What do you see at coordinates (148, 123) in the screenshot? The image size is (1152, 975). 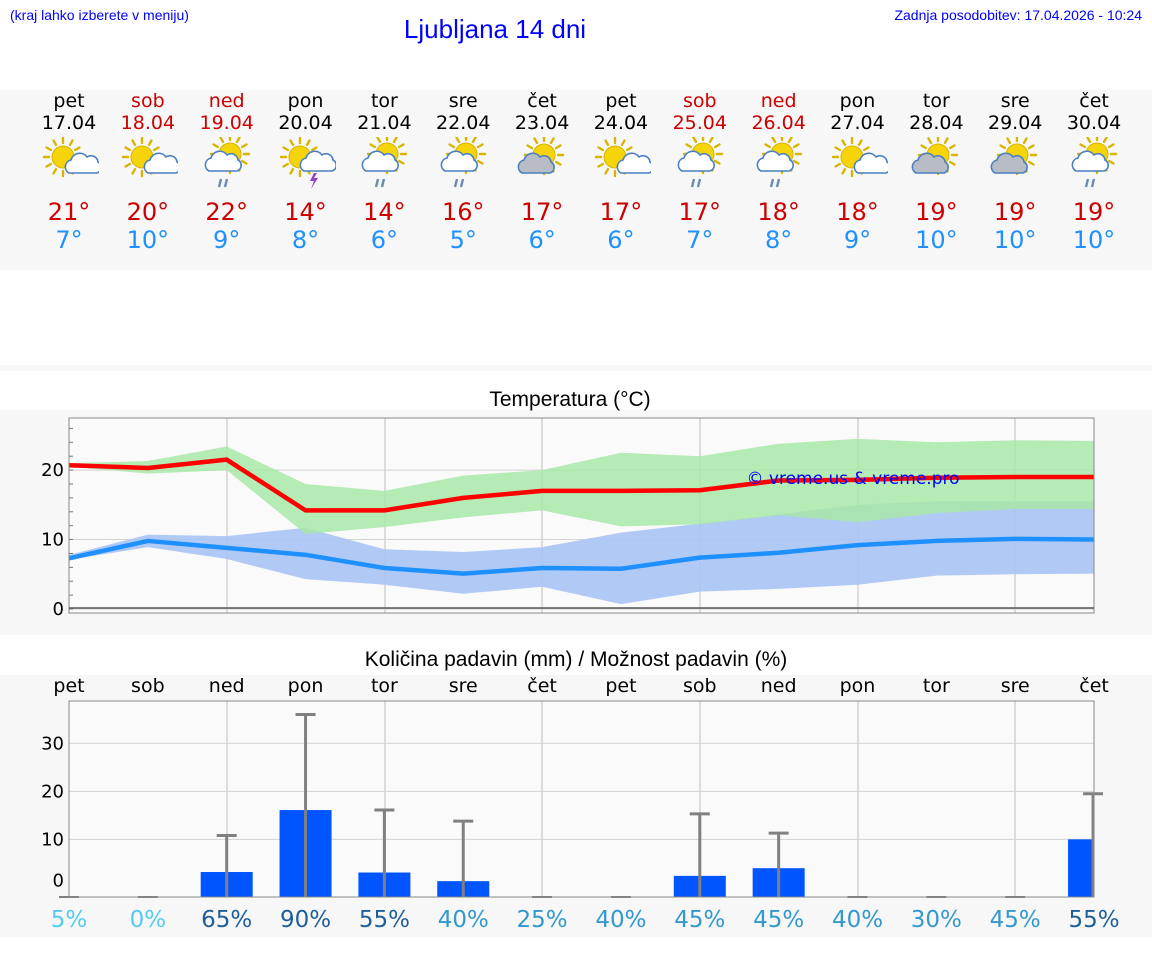 I see `day-date: 18.04` at bounding box center [148, 123].